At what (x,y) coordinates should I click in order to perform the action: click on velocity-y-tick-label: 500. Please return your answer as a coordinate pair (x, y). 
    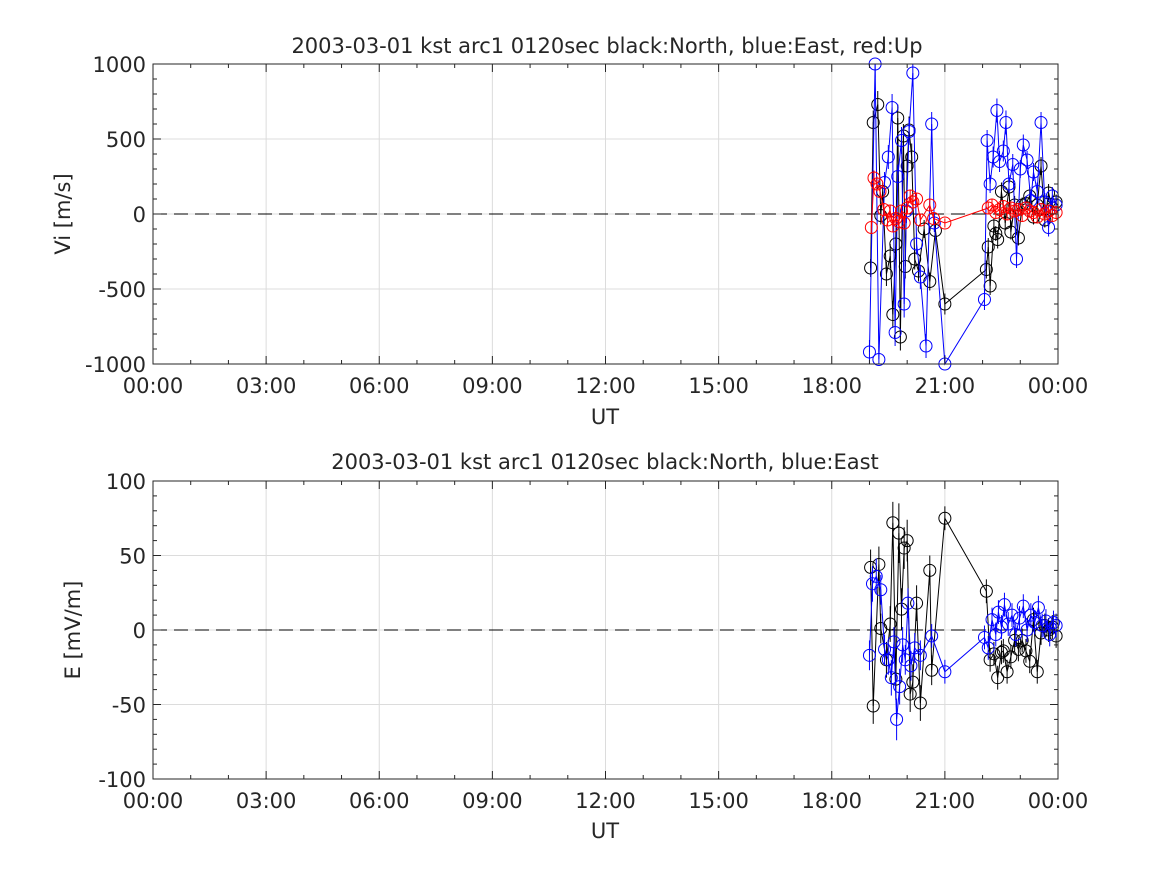
    Looking at the image, I should click on (126, 140).